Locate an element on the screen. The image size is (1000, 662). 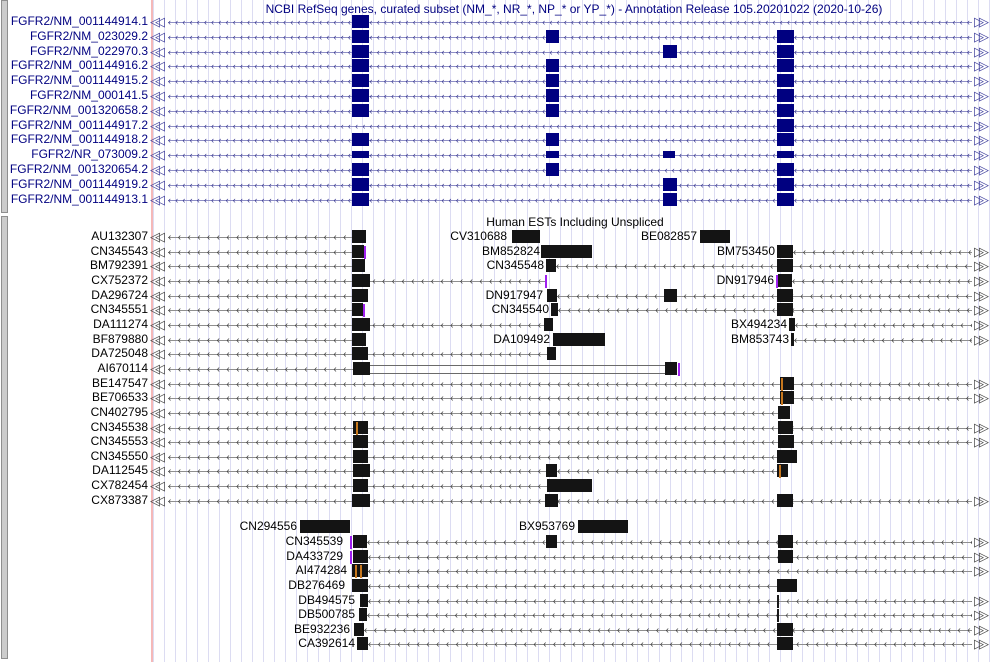
est-accession-label: AI670114 is located at coordinates (123, 368).